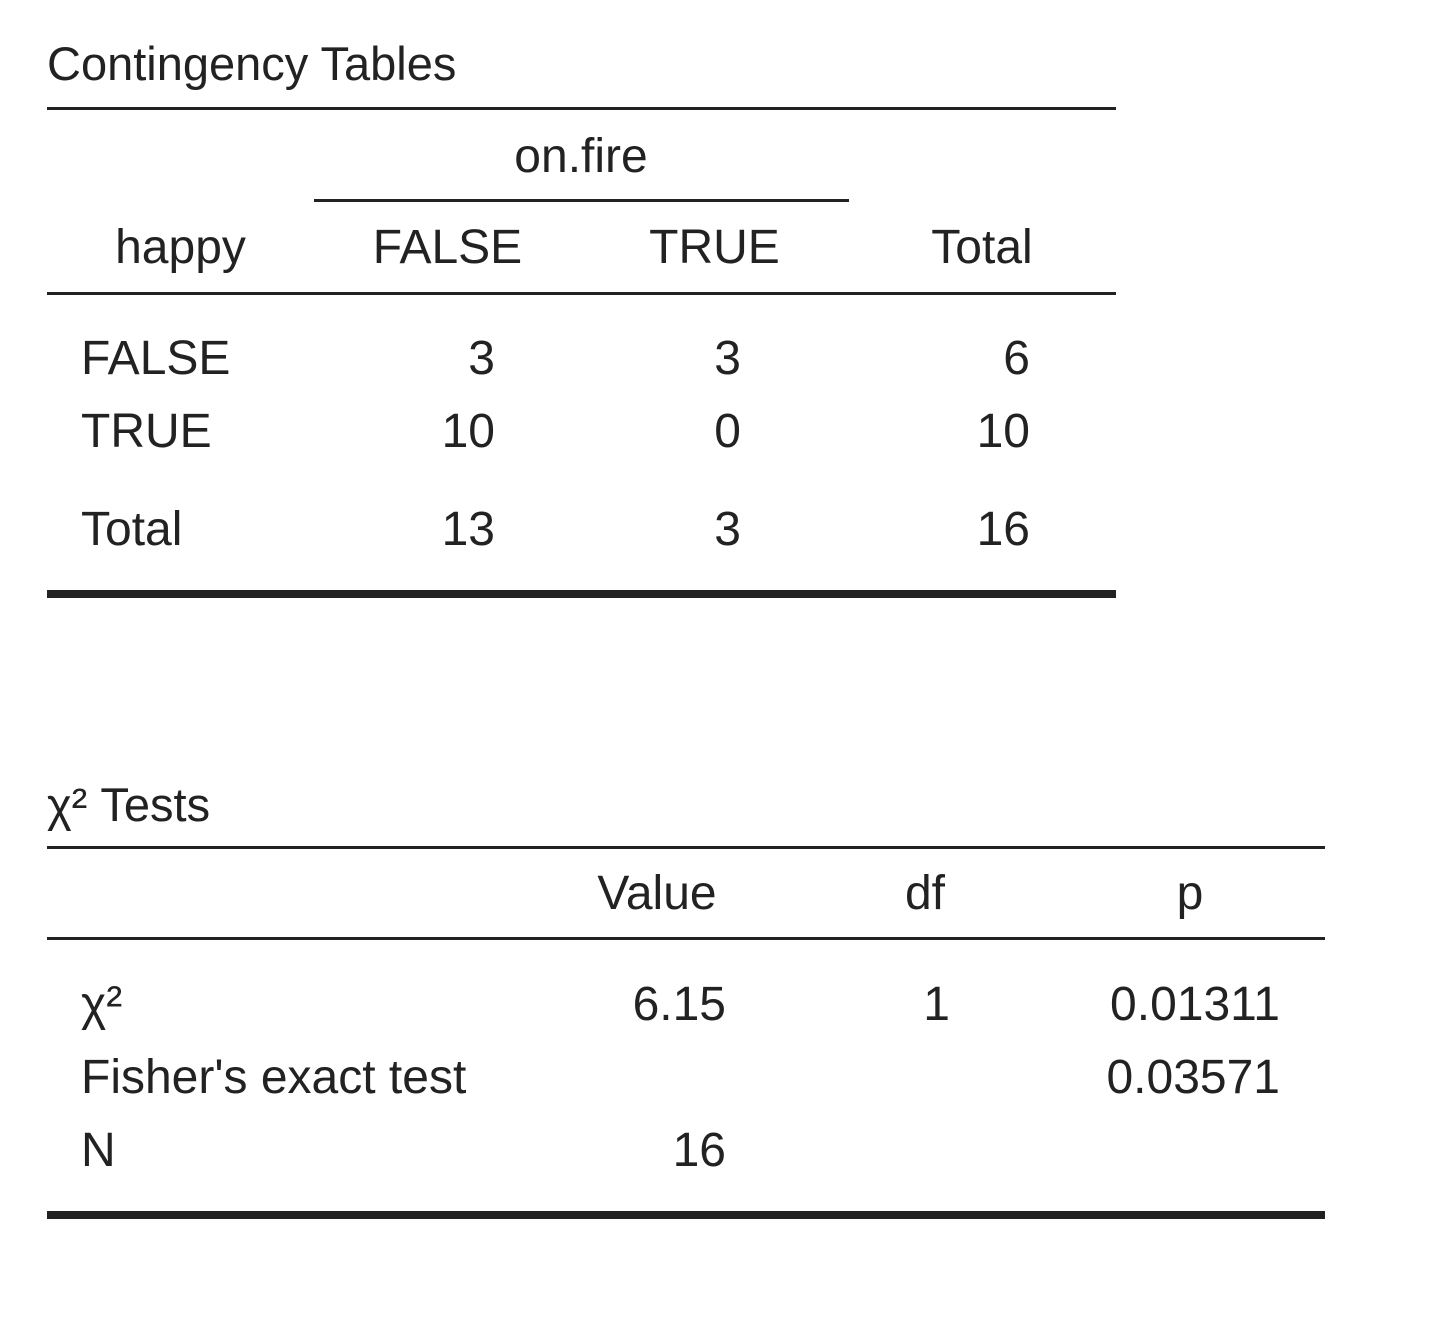  I want to click on column-header-total: Total, so click(982, 247).